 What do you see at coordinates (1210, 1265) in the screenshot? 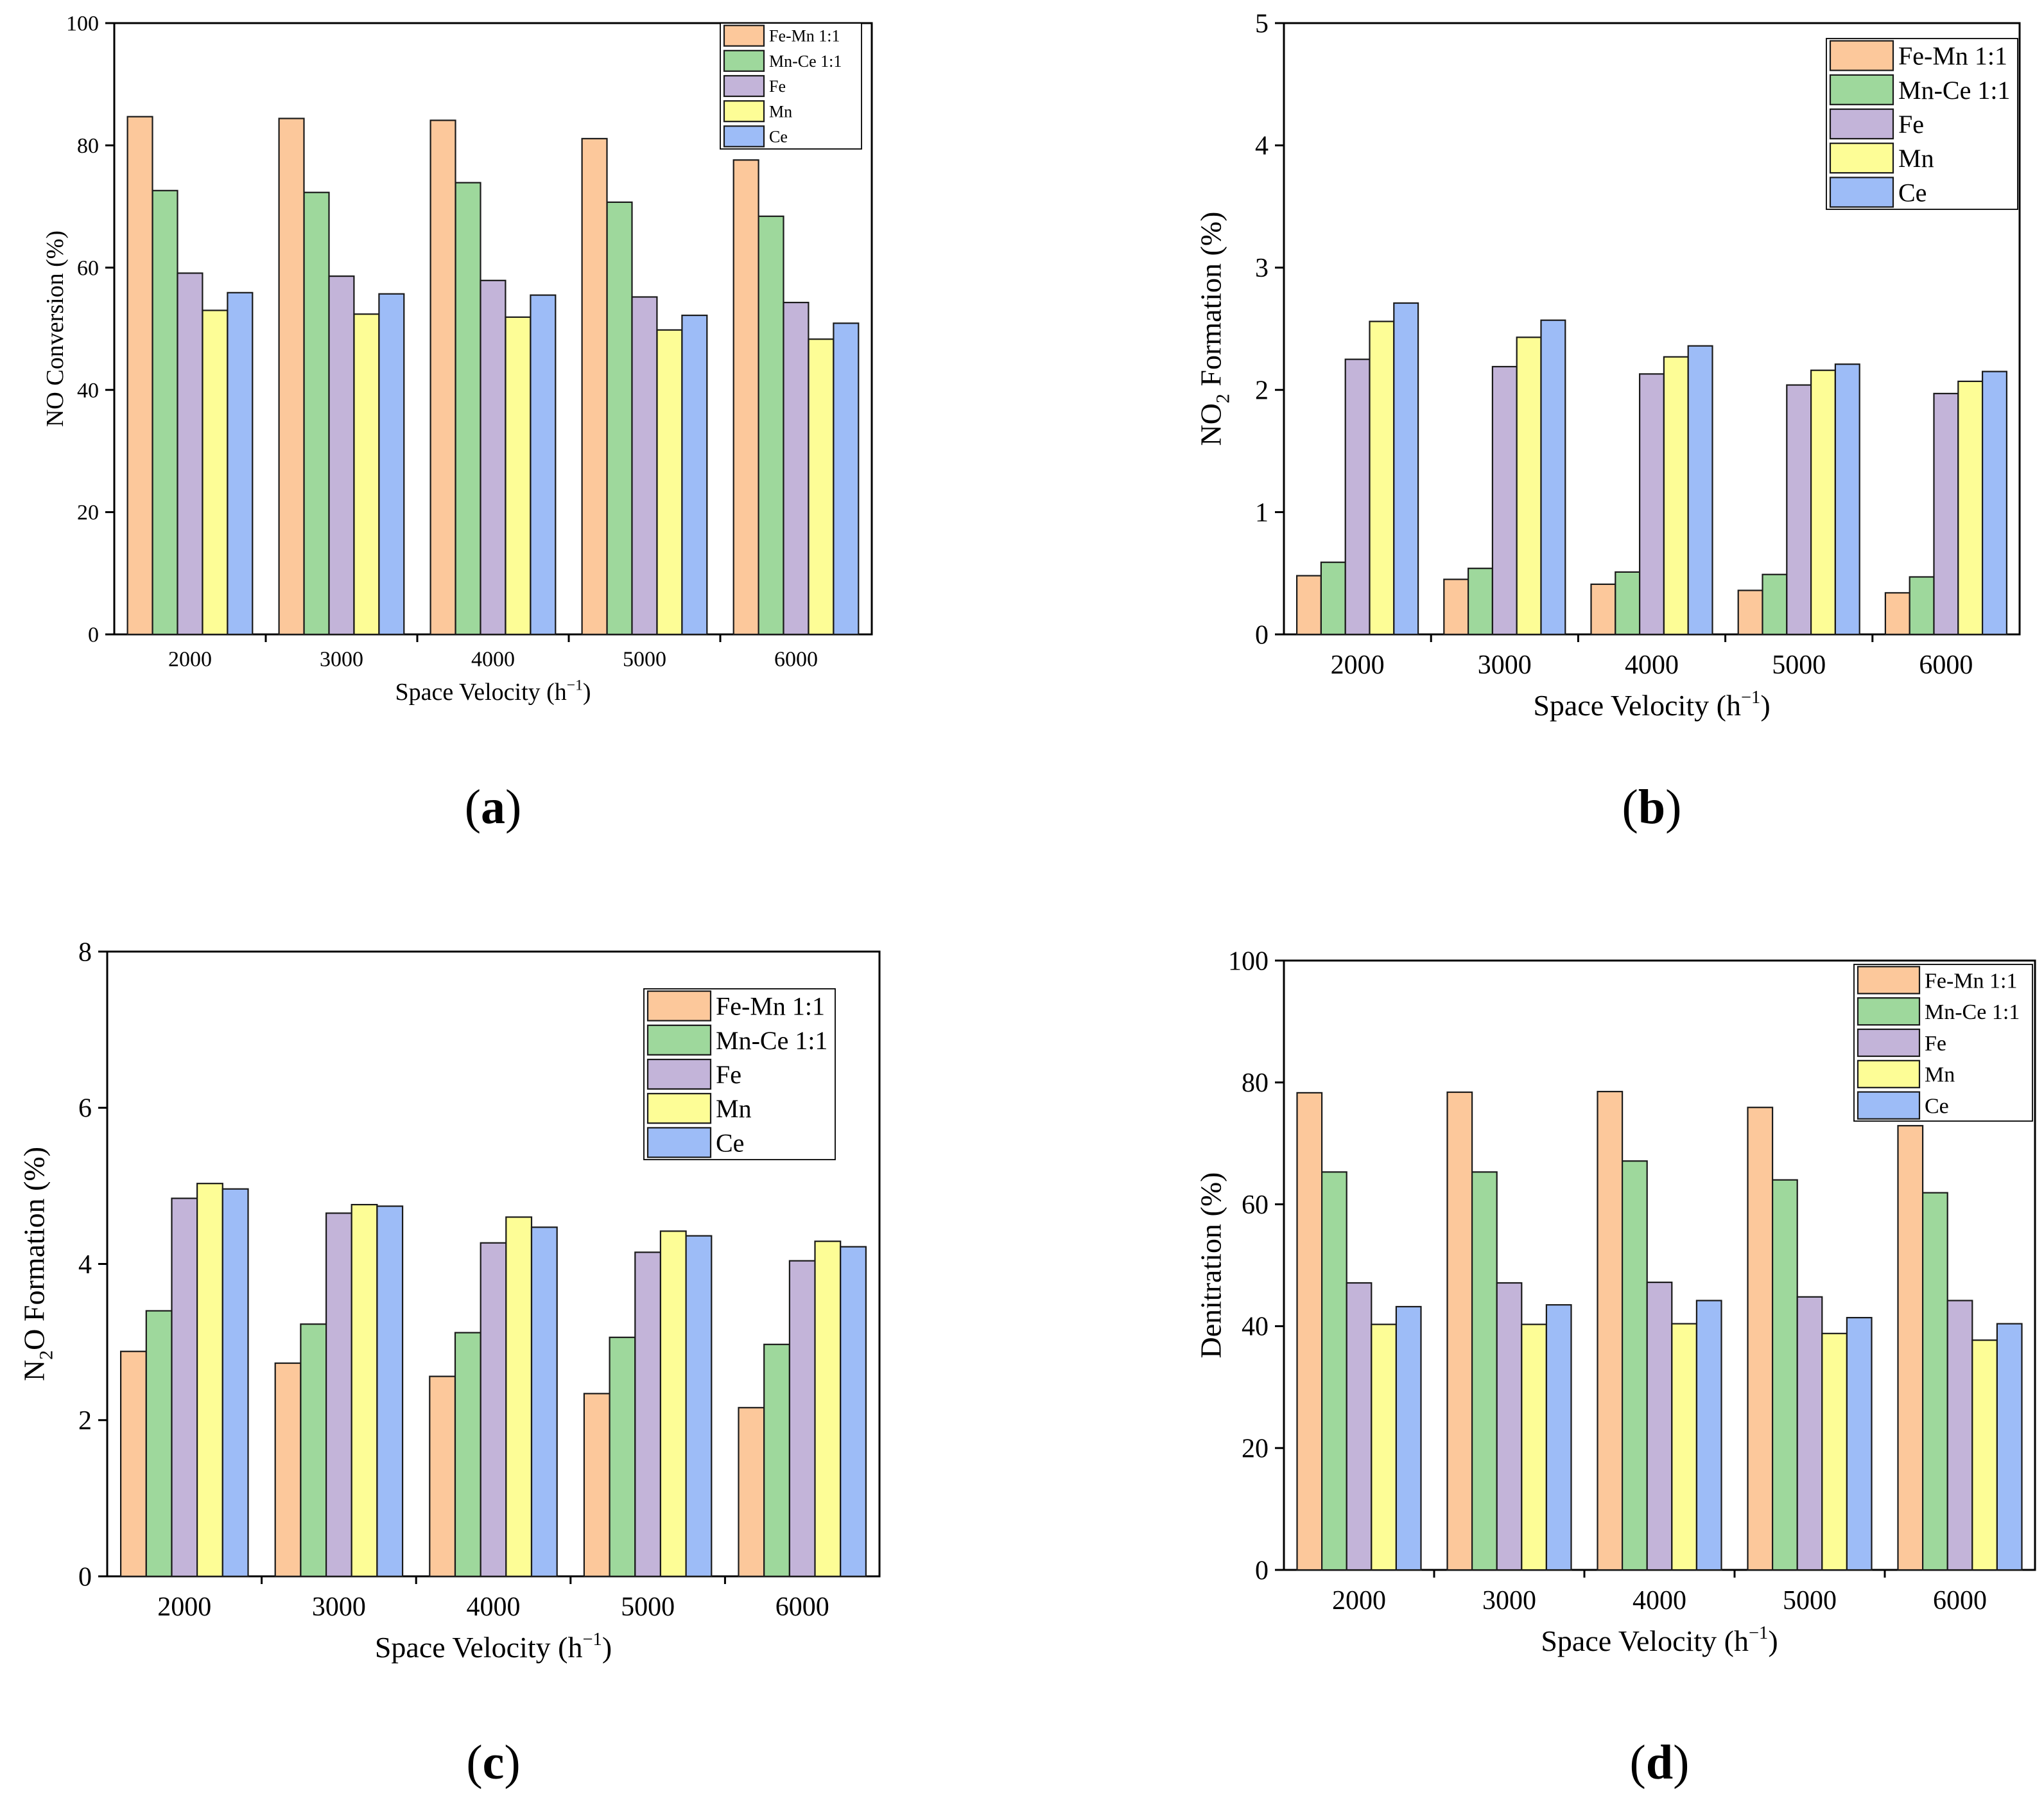
I see `y-axis-title-main: Denitration (%)` at bounding box center [1210, 1265].